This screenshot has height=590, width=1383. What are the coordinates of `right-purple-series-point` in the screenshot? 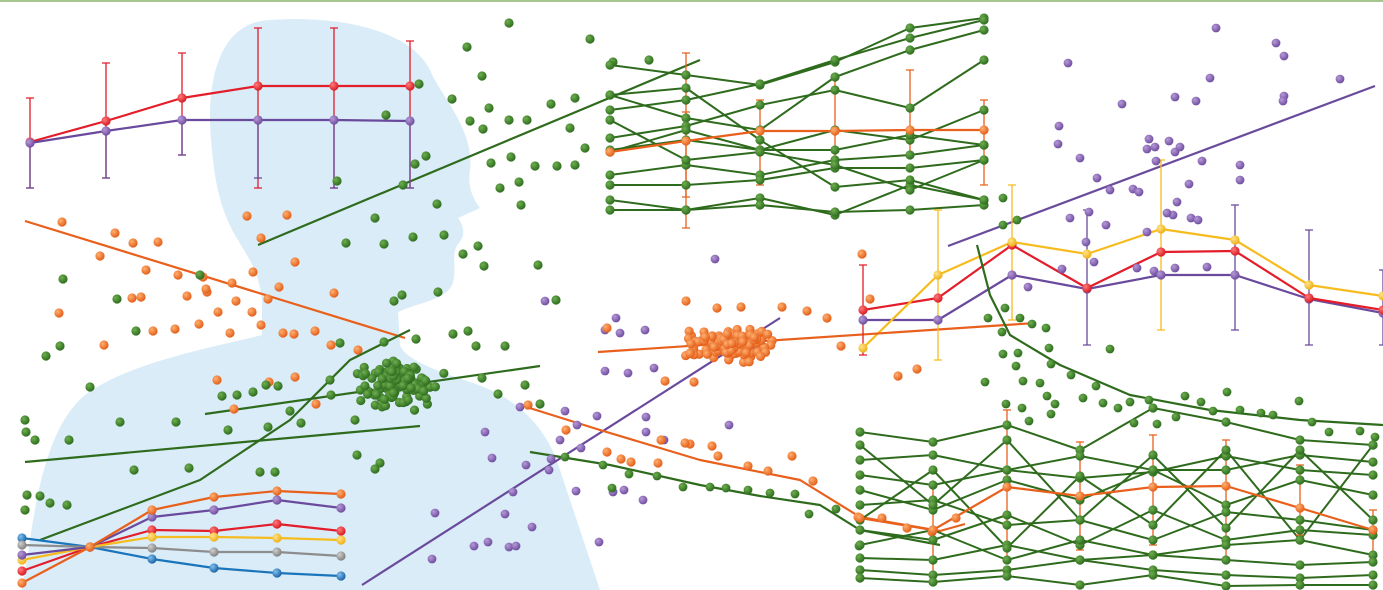 It's located at (938, 320).